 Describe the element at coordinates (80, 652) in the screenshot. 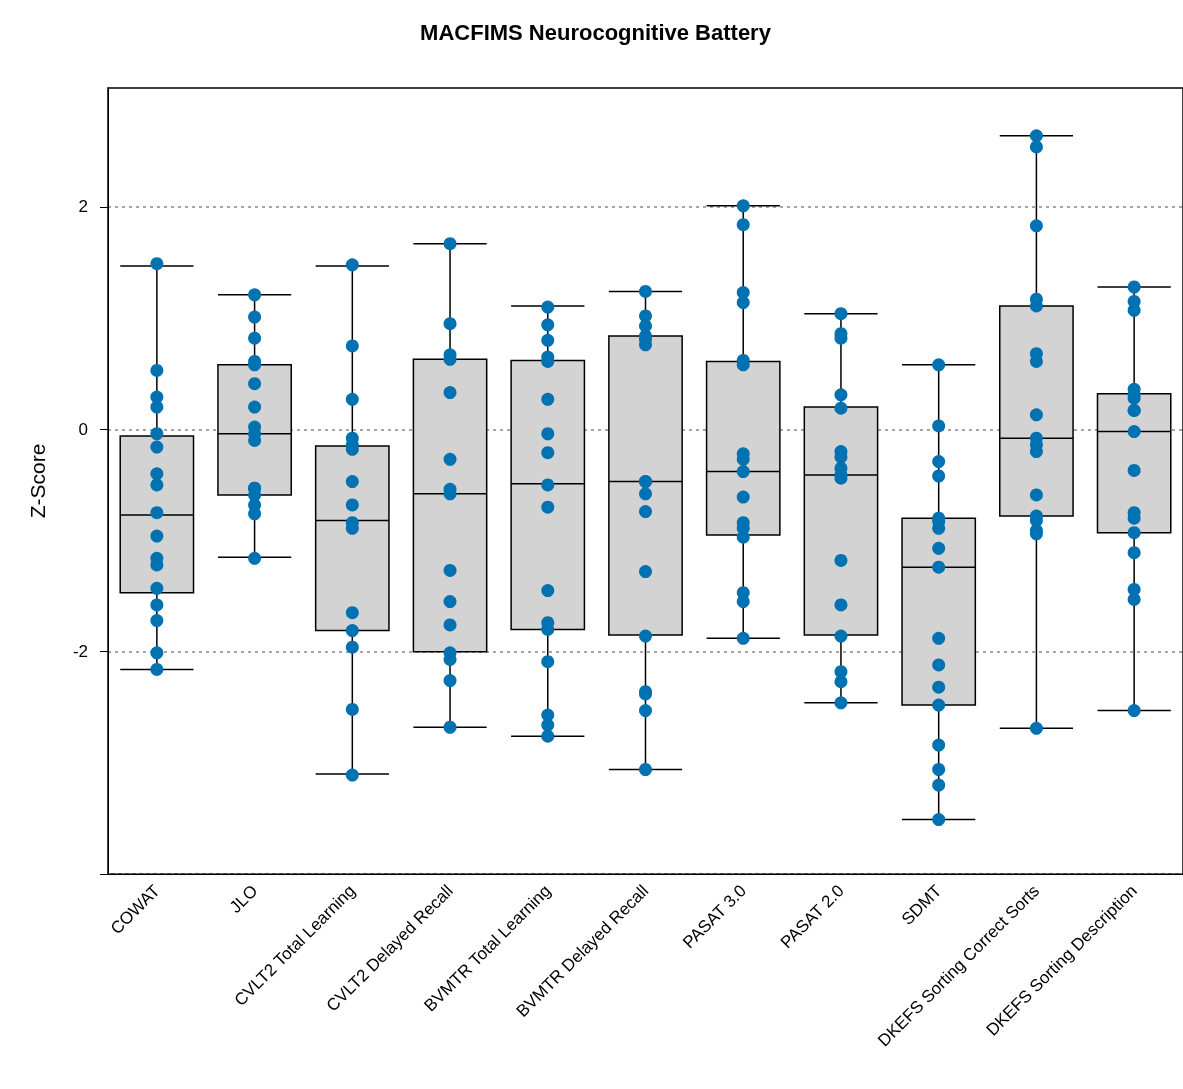

I see `y-tick-label: -2` at that location.